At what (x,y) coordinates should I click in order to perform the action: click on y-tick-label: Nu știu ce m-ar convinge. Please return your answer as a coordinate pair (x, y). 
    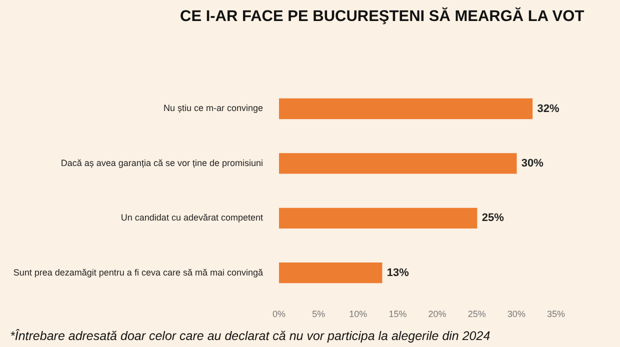
    Looking at the image, I should click on (213, 108).